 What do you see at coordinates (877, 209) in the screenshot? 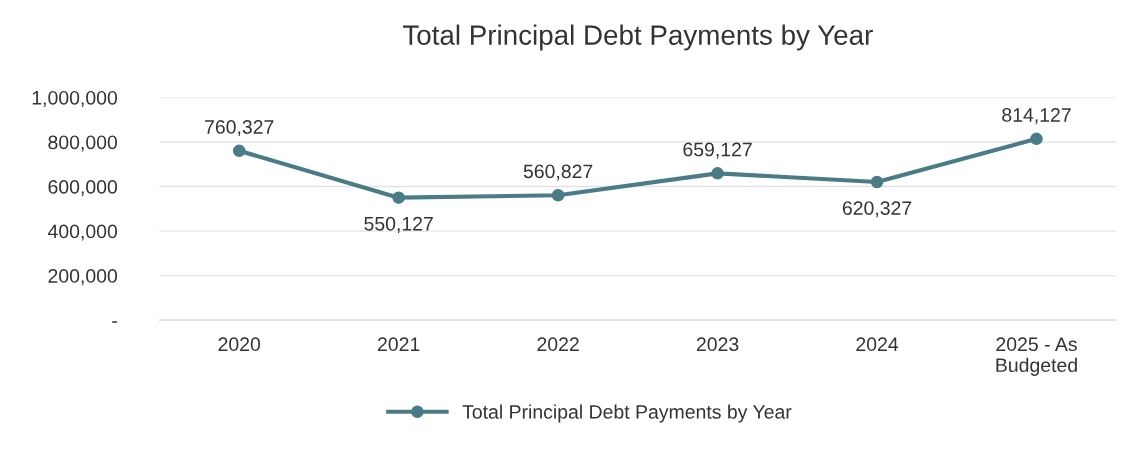
I see `data-label: 620,327` at bounding box center [877, 209].